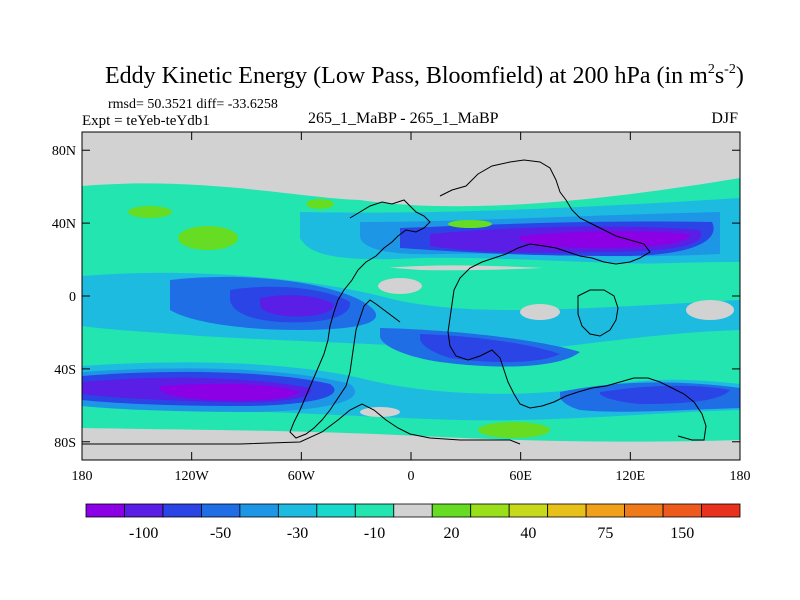 The image size is (800, 600). I want to click on stats-label: rmsd= 50.3521 diff= -33.6258, so click(193, 104).